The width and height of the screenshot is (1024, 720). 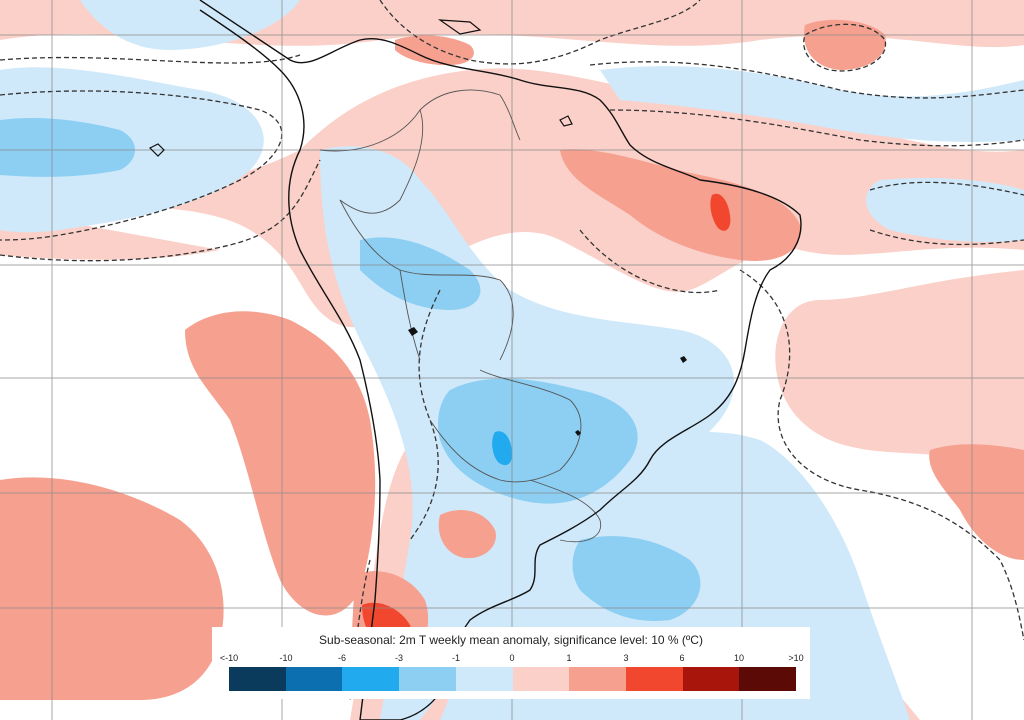 What do you see at coordinates (720, 212) in the screenshot?
I see `warm-strong-ceara` at bounding box center [720, 212].